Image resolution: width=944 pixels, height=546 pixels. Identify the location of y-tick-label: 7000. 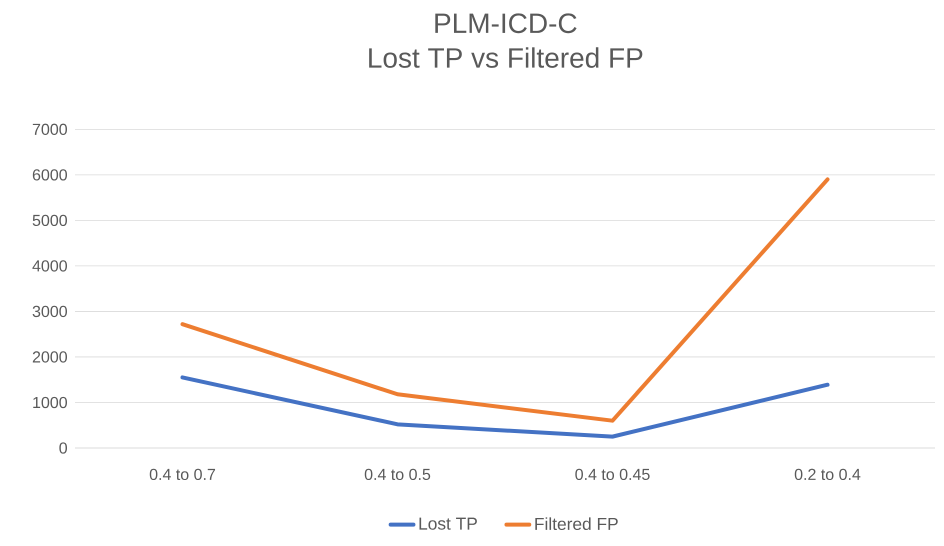
(49, 129).